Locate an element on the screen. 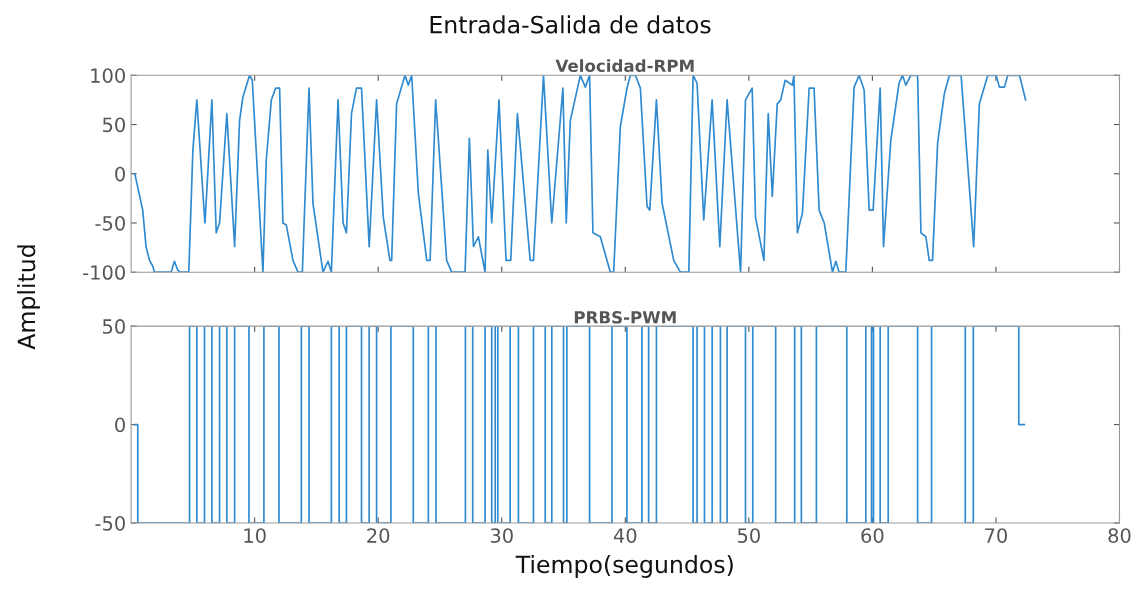 This screenshot has height=593, width=1140. x-tick-label: 50 is located at coordinates (748, 535).